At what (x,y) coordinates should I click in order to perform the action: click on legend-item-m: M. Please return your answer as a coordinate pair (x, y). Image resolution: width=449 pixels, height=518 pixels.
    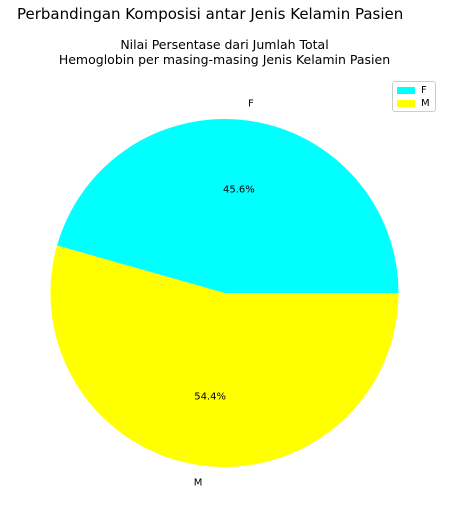
    Looking at the image, I should click on (414, 103).